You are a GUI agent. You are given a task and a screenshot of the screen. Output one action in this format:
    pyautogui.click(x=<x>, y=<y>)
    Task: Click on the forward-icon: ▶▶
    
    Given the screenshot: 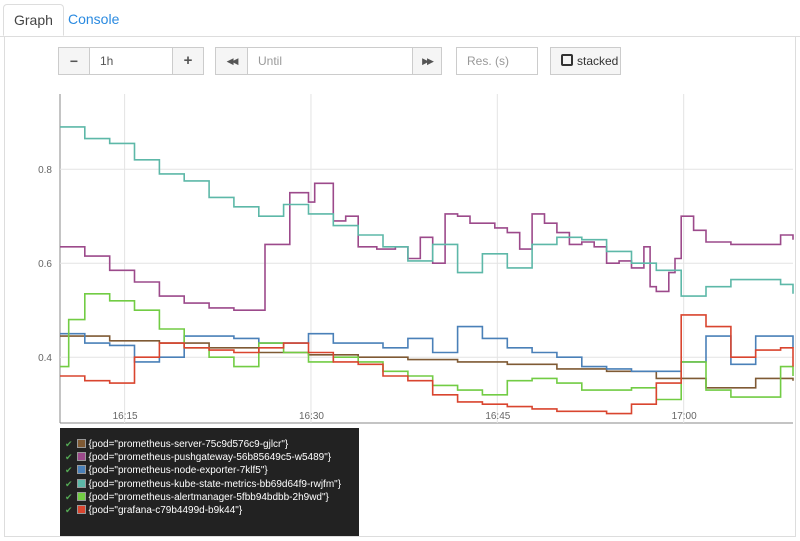 What is the action you would take?
    pyautogui.click(x=427, y=61)
    